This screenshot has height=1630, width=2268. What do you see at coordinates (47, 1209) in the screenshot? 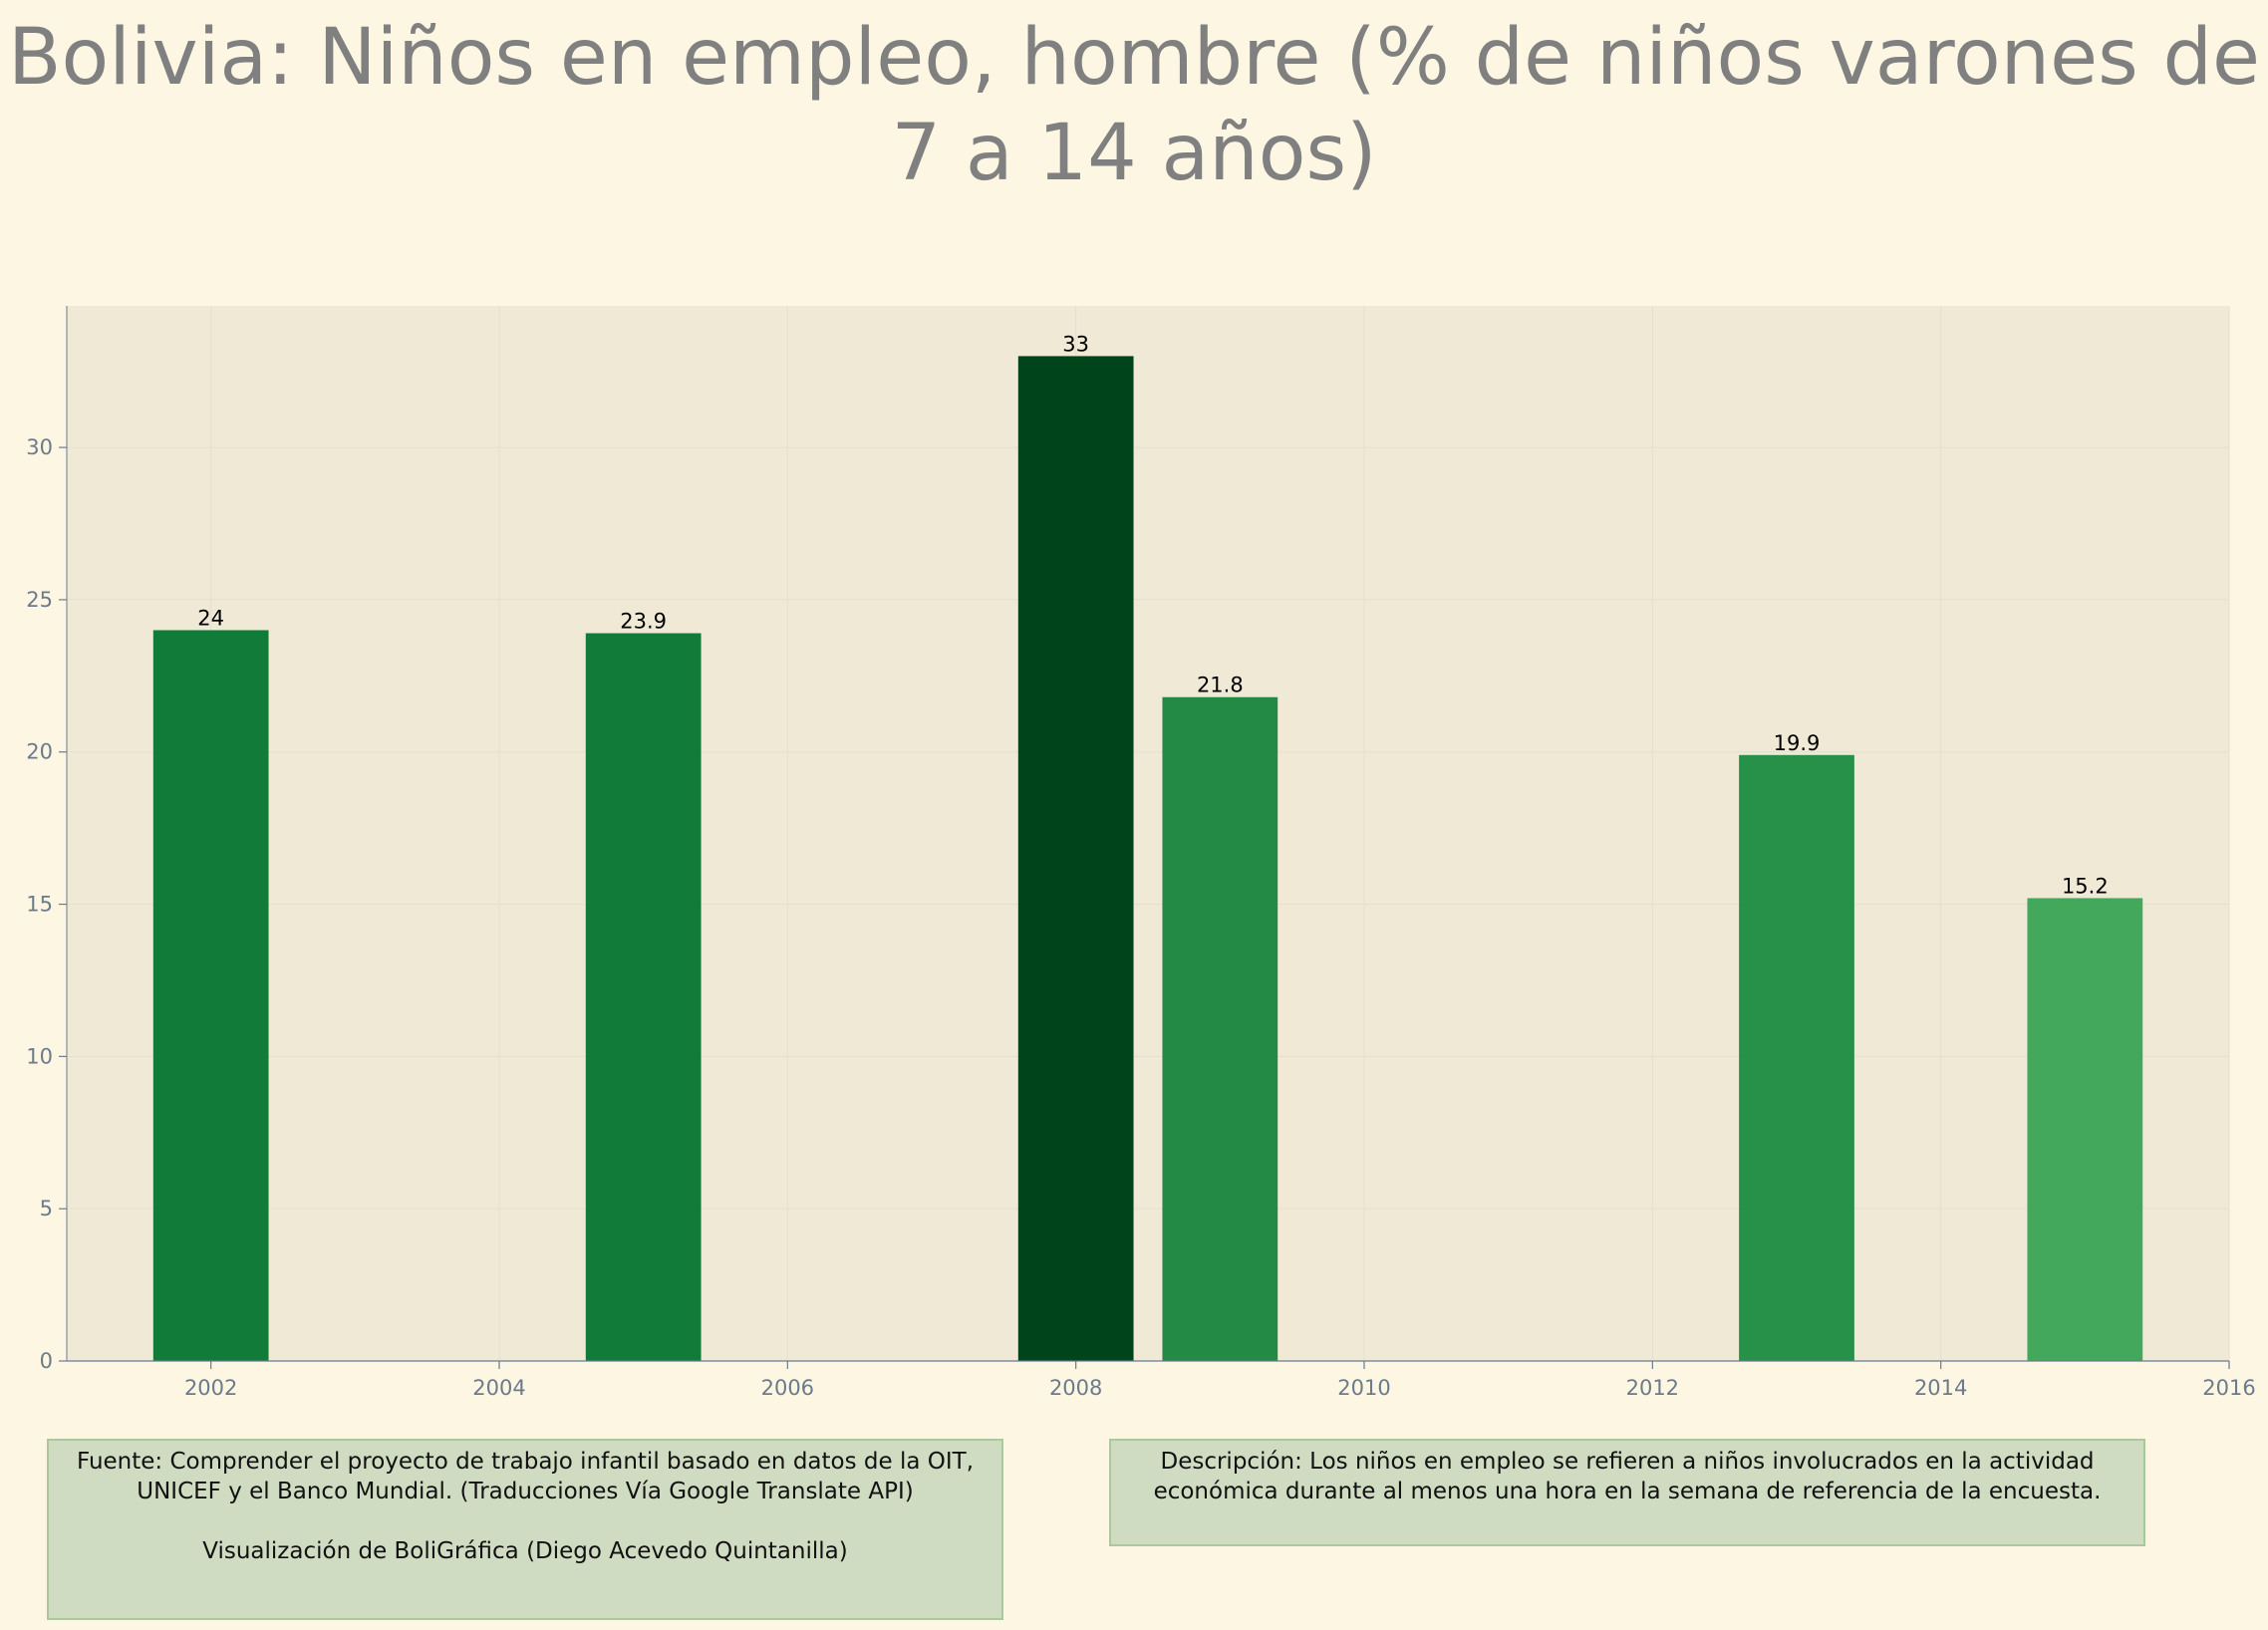
I see `y-tick-label: 5` at bounding box center [47, 1209].